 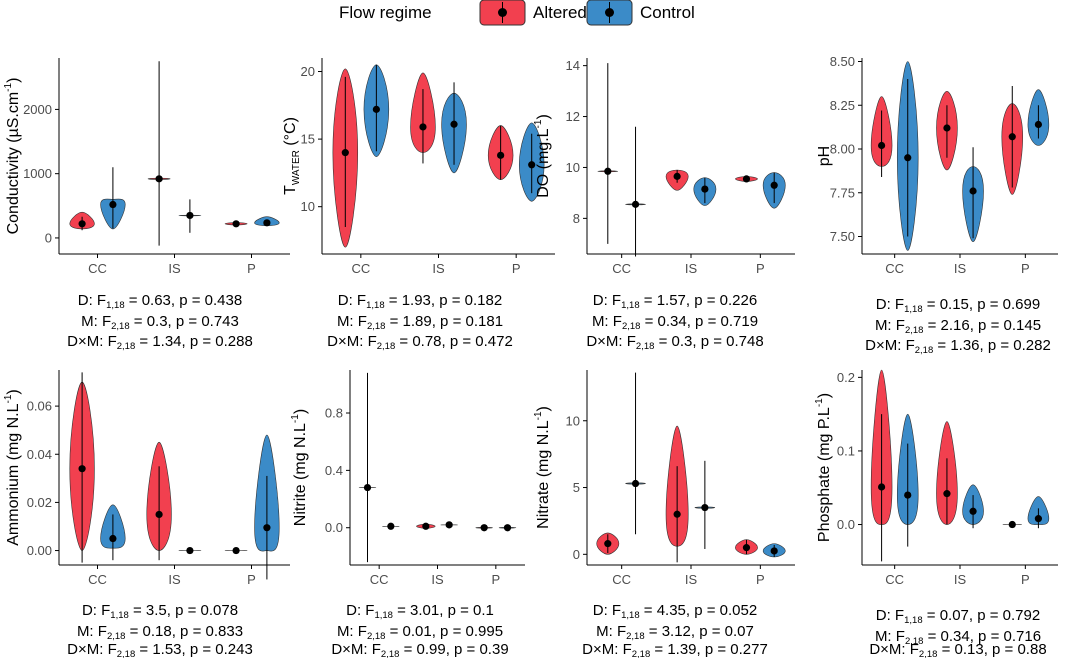 I want to click on y-axis-label: Phosphate (mg P.L-1), so click(x=823, y=467).